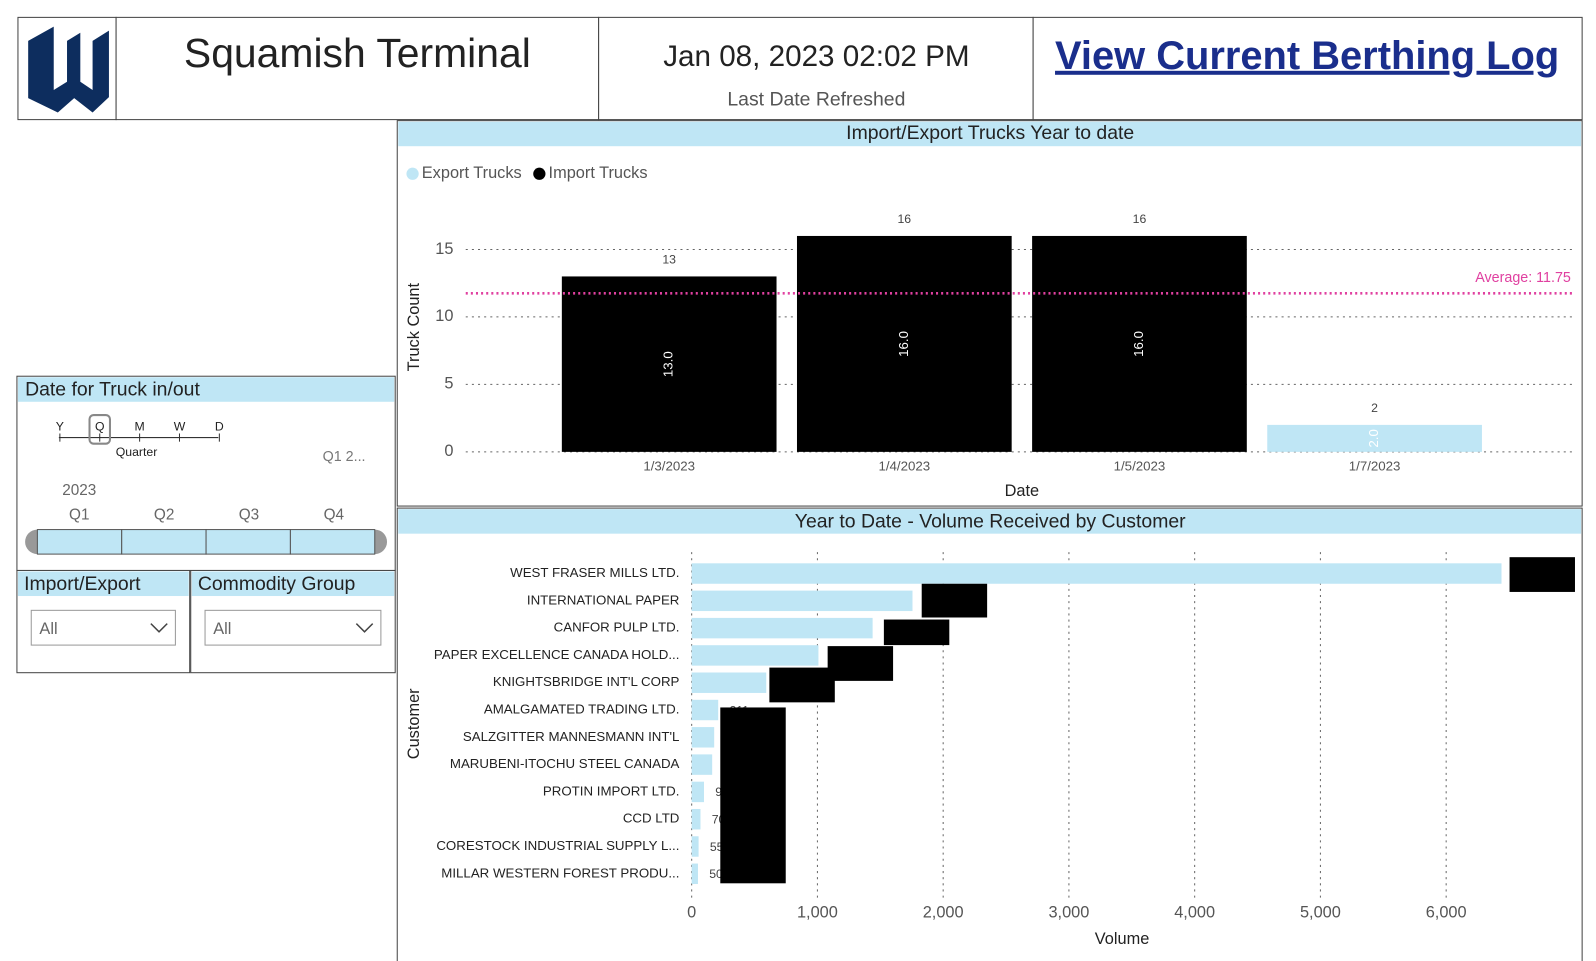  What do you see at coordinates (1446, 912) in the screenshot?
I see `x-tick-label: 6,000` at bounding box center [1446, 912].